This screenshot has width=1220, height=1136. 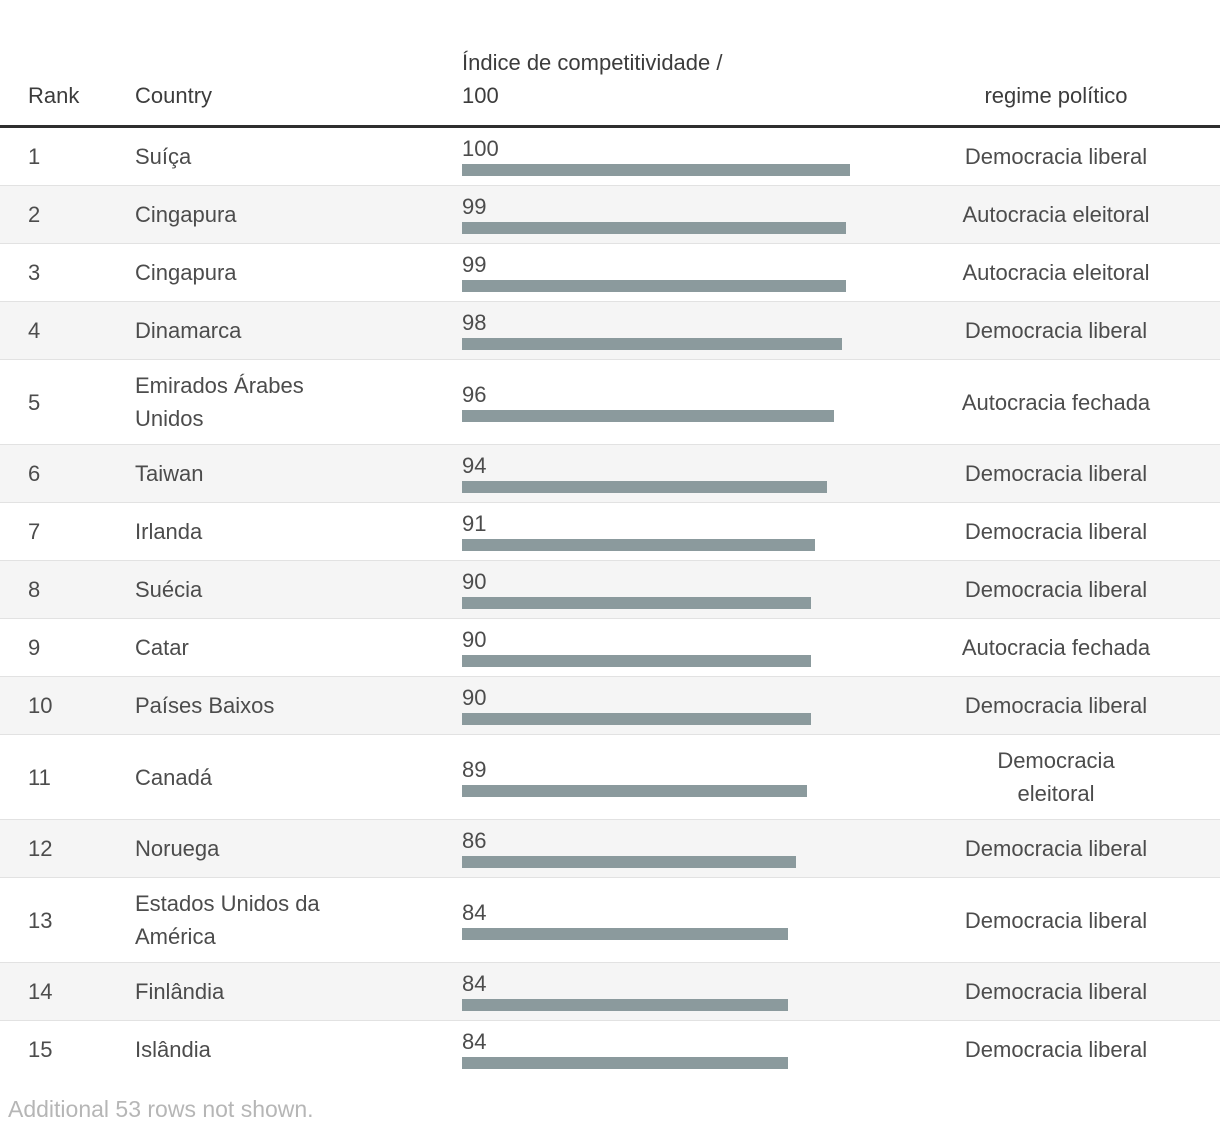 I want to click on header-regime: regime político, so click(x=1056, y=95).